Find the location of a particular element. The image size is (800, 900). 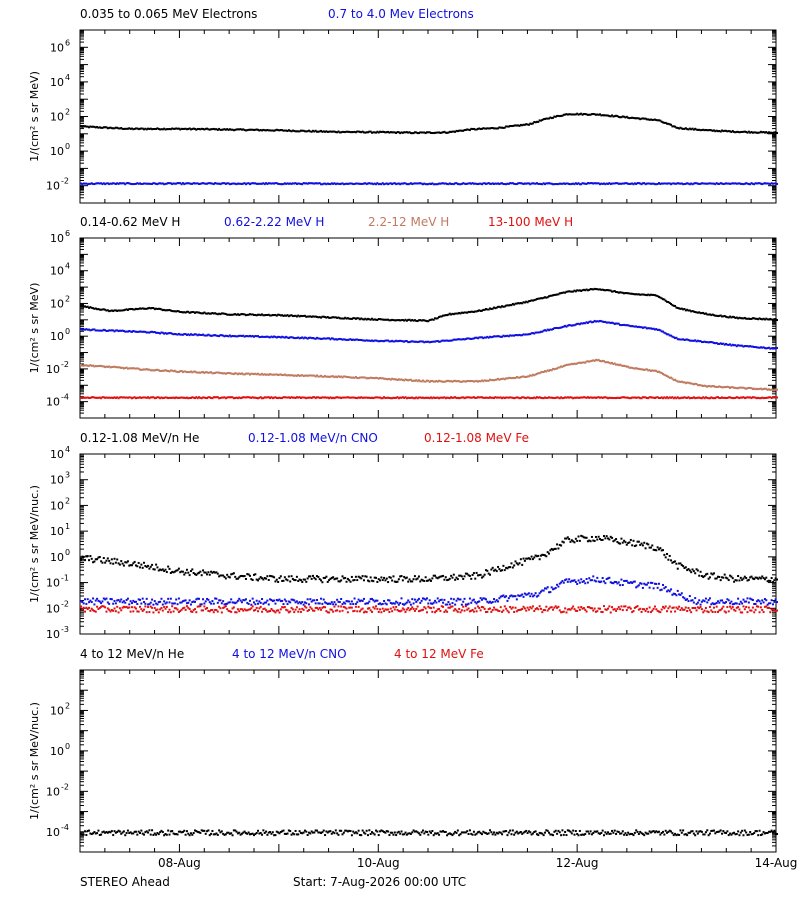

panel-1-ytick-exponent: -2 is located at coordinates (65, 181).